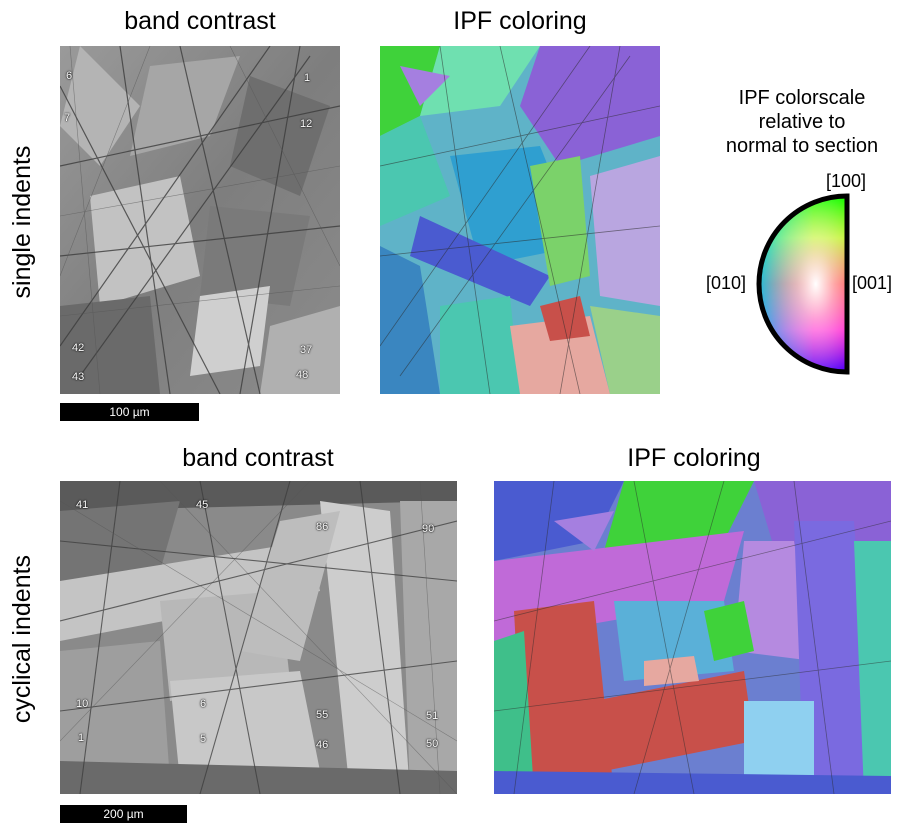 This screenshot has width=903, height=825. Describe the element at coordinates (846, 181) in the screenshot. I see `colorscale-dir-100: [100]` at that location.